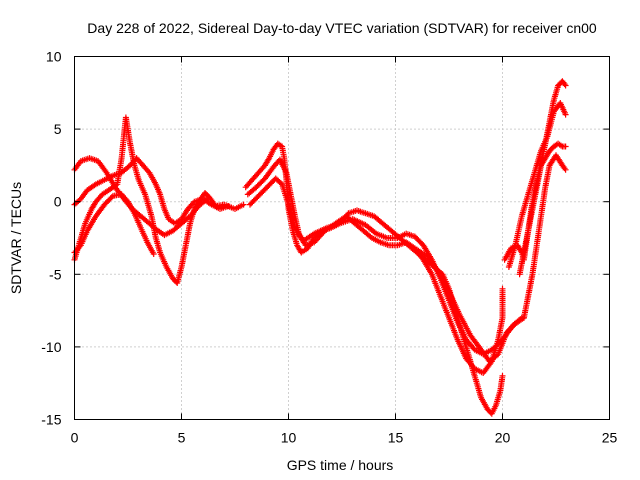 The height and width of the screenshot is (480, 640). I want to click on y-axis-label: SDTVAR / TECUs, so click(16, 238).